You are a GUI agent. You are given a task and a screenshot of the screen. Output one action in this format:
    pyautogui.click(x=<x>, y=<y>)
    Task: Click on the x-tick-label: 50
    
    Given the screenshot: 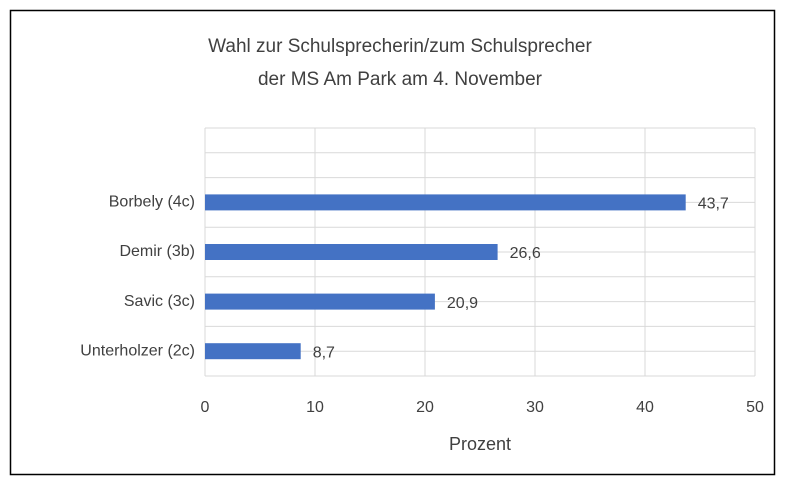 What is the action you would take?
    pyautogui.click(x=755, y=407)
    